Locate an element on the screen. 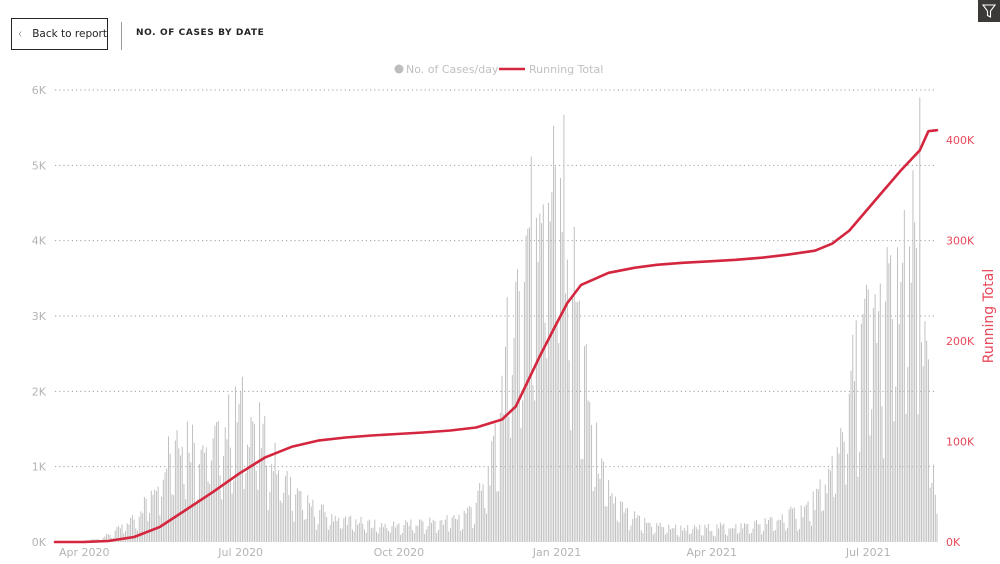  filter-icon is located at coordinates (989, 11).